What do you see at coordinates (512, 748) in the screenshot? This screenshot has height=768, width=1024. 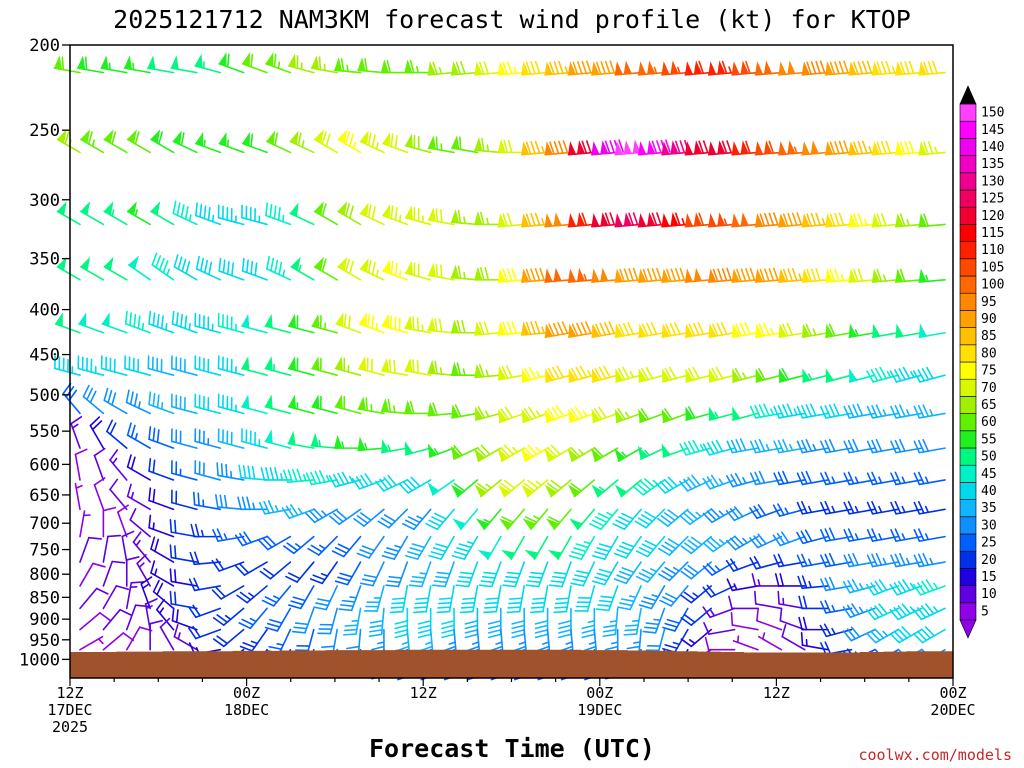 I see `x-axis-title: Forecast Time (UTC)` at bounding box center [512, 748].